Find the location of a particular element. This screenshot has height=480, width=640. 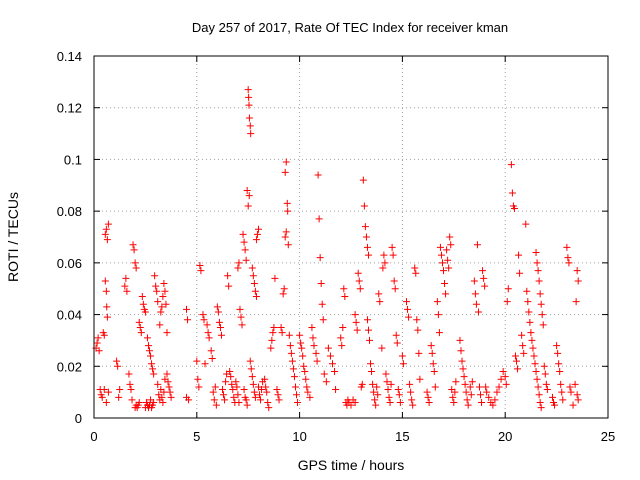

y-axis-label: ROTI / TECUs is located at coordinates (13, 237).